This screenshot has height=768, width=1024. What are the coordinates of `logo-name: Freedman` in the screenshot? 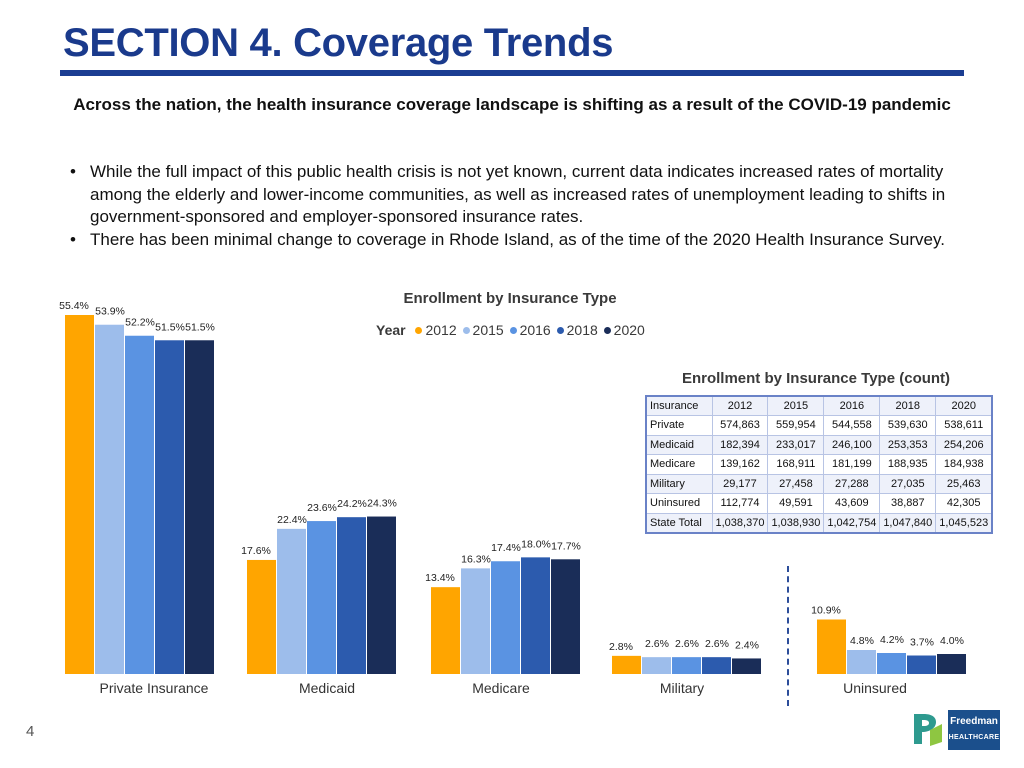 It's located at (974, 721).